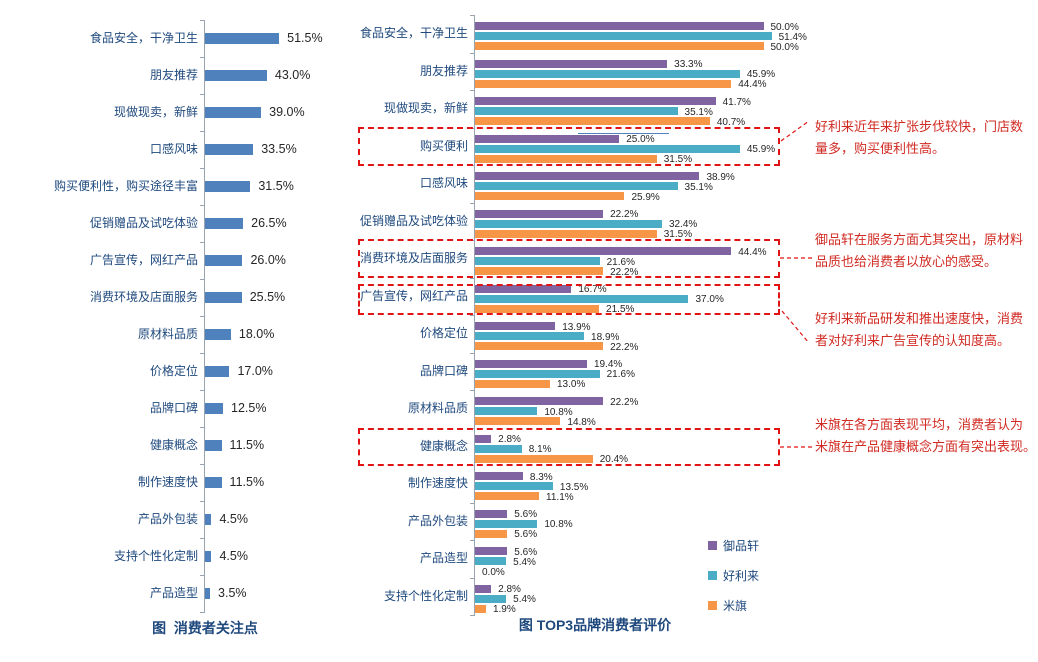  Describe the element at coordinates (688, 64) in the screenshot. I see `value-label: 33.3%` at that location.